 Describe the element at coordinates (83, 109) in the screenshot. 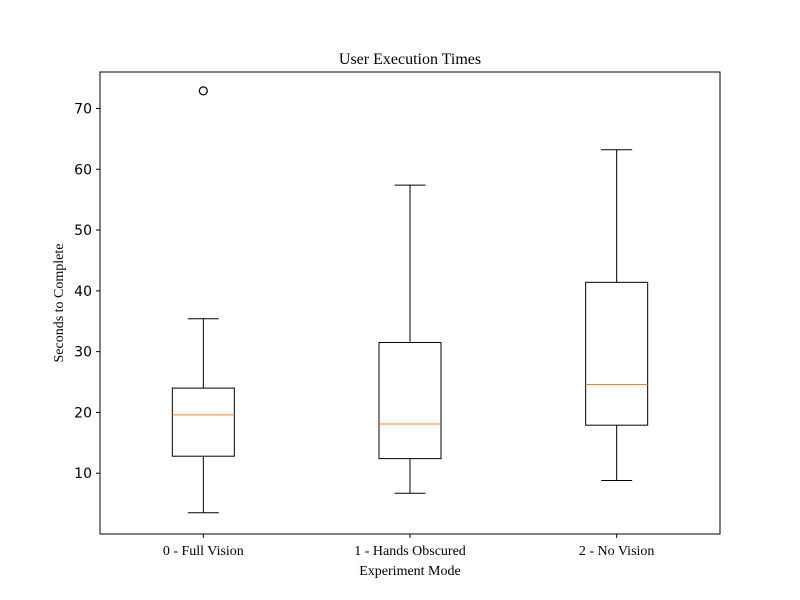

I see `y-tick-label-6: 70` at that location.